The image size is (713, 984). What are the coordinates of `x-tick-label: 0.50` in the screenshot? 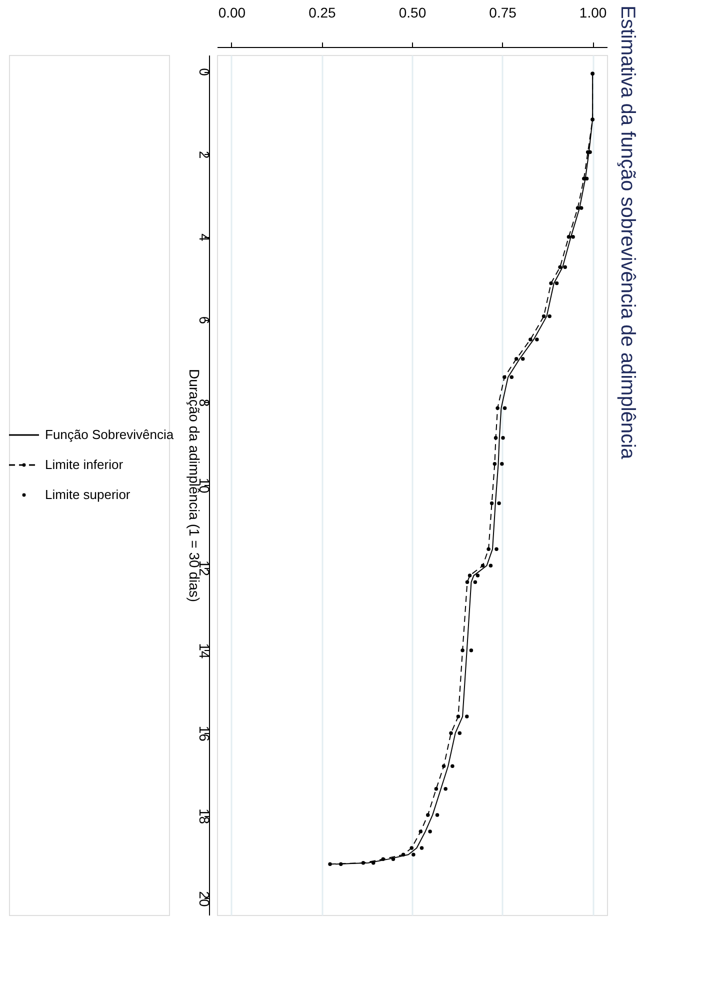 It's located at (412, 12).